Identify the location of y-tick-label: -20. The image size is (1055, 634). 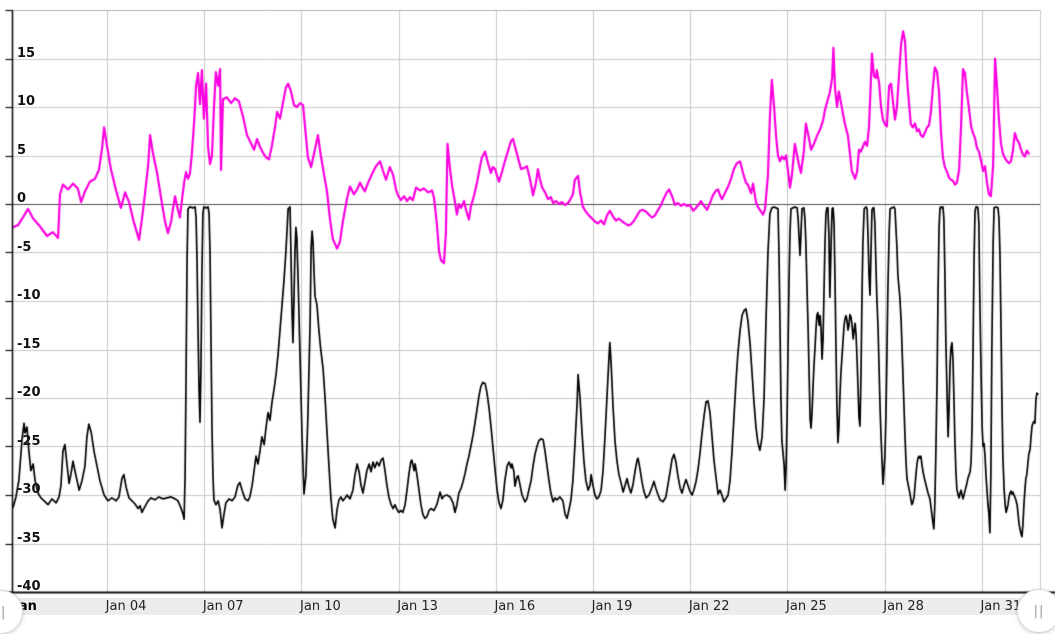
(29, 392).